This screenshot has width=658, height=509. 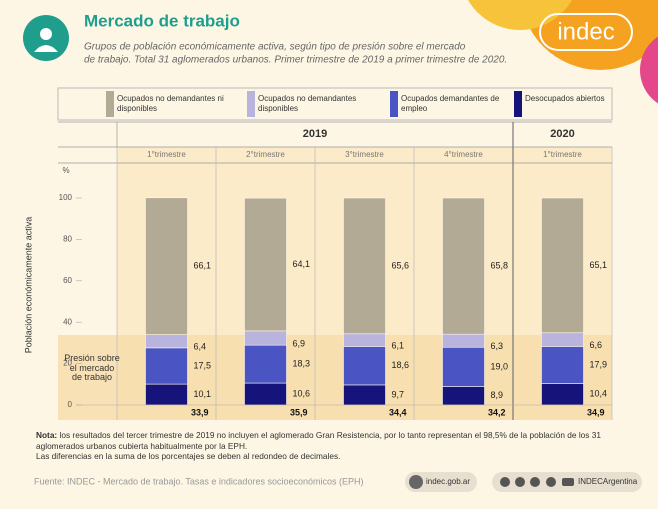 What do you see at coordinates (200, 347) in the screenshot?
I see `value-label: 6,4` at bounding box center [200, 347].